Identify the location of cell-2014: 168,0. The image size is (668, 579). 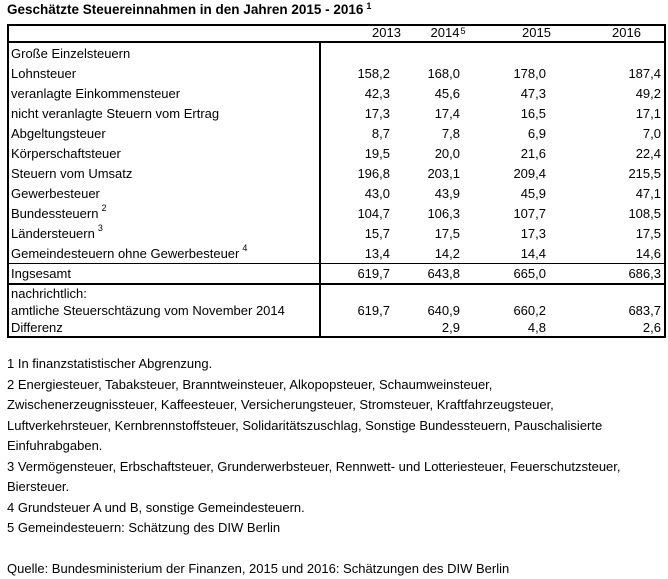
(443, 73).